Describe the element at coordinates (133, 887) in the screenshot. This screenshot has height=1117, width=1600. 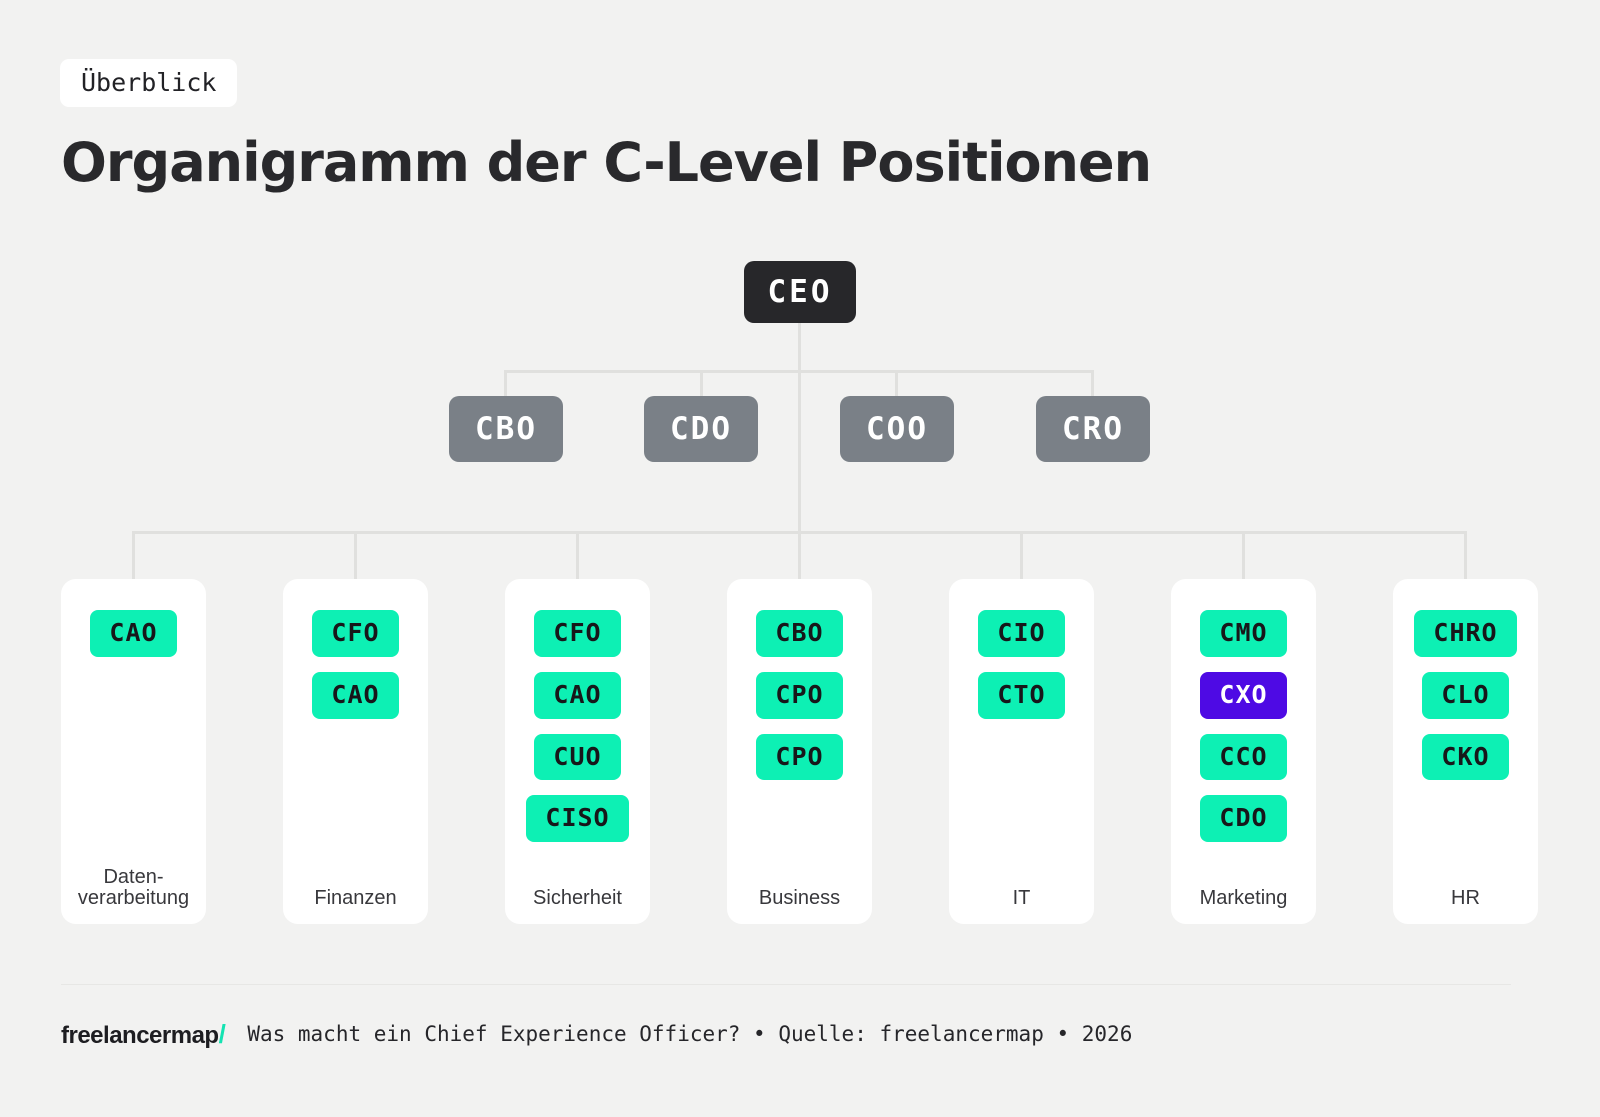
I see `department-label: Daten- verarbeitung` at that location.